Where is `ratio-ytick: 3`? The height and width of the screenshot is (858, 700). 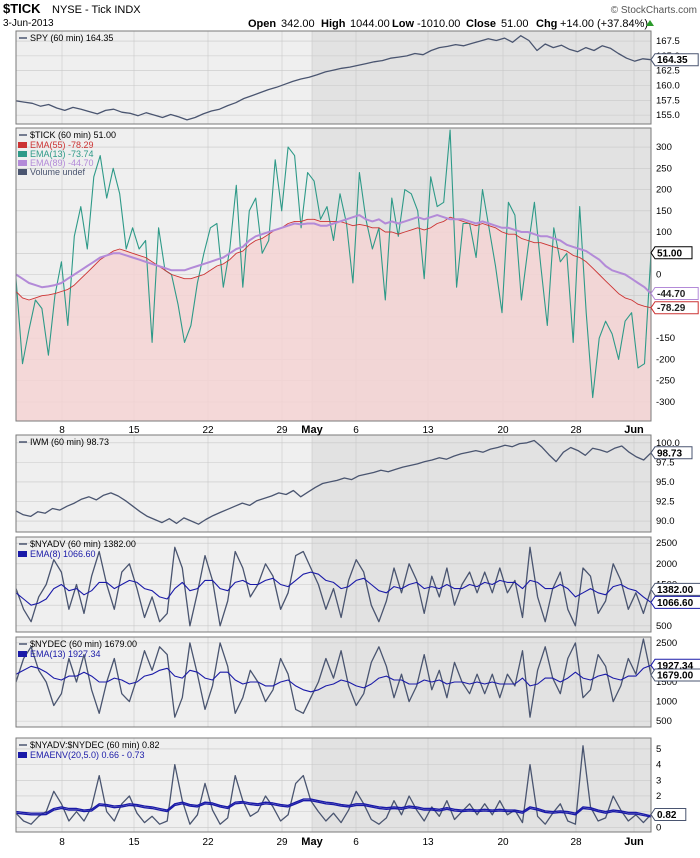 ratio-ytick: 3 is located at coordinates (658, 780).